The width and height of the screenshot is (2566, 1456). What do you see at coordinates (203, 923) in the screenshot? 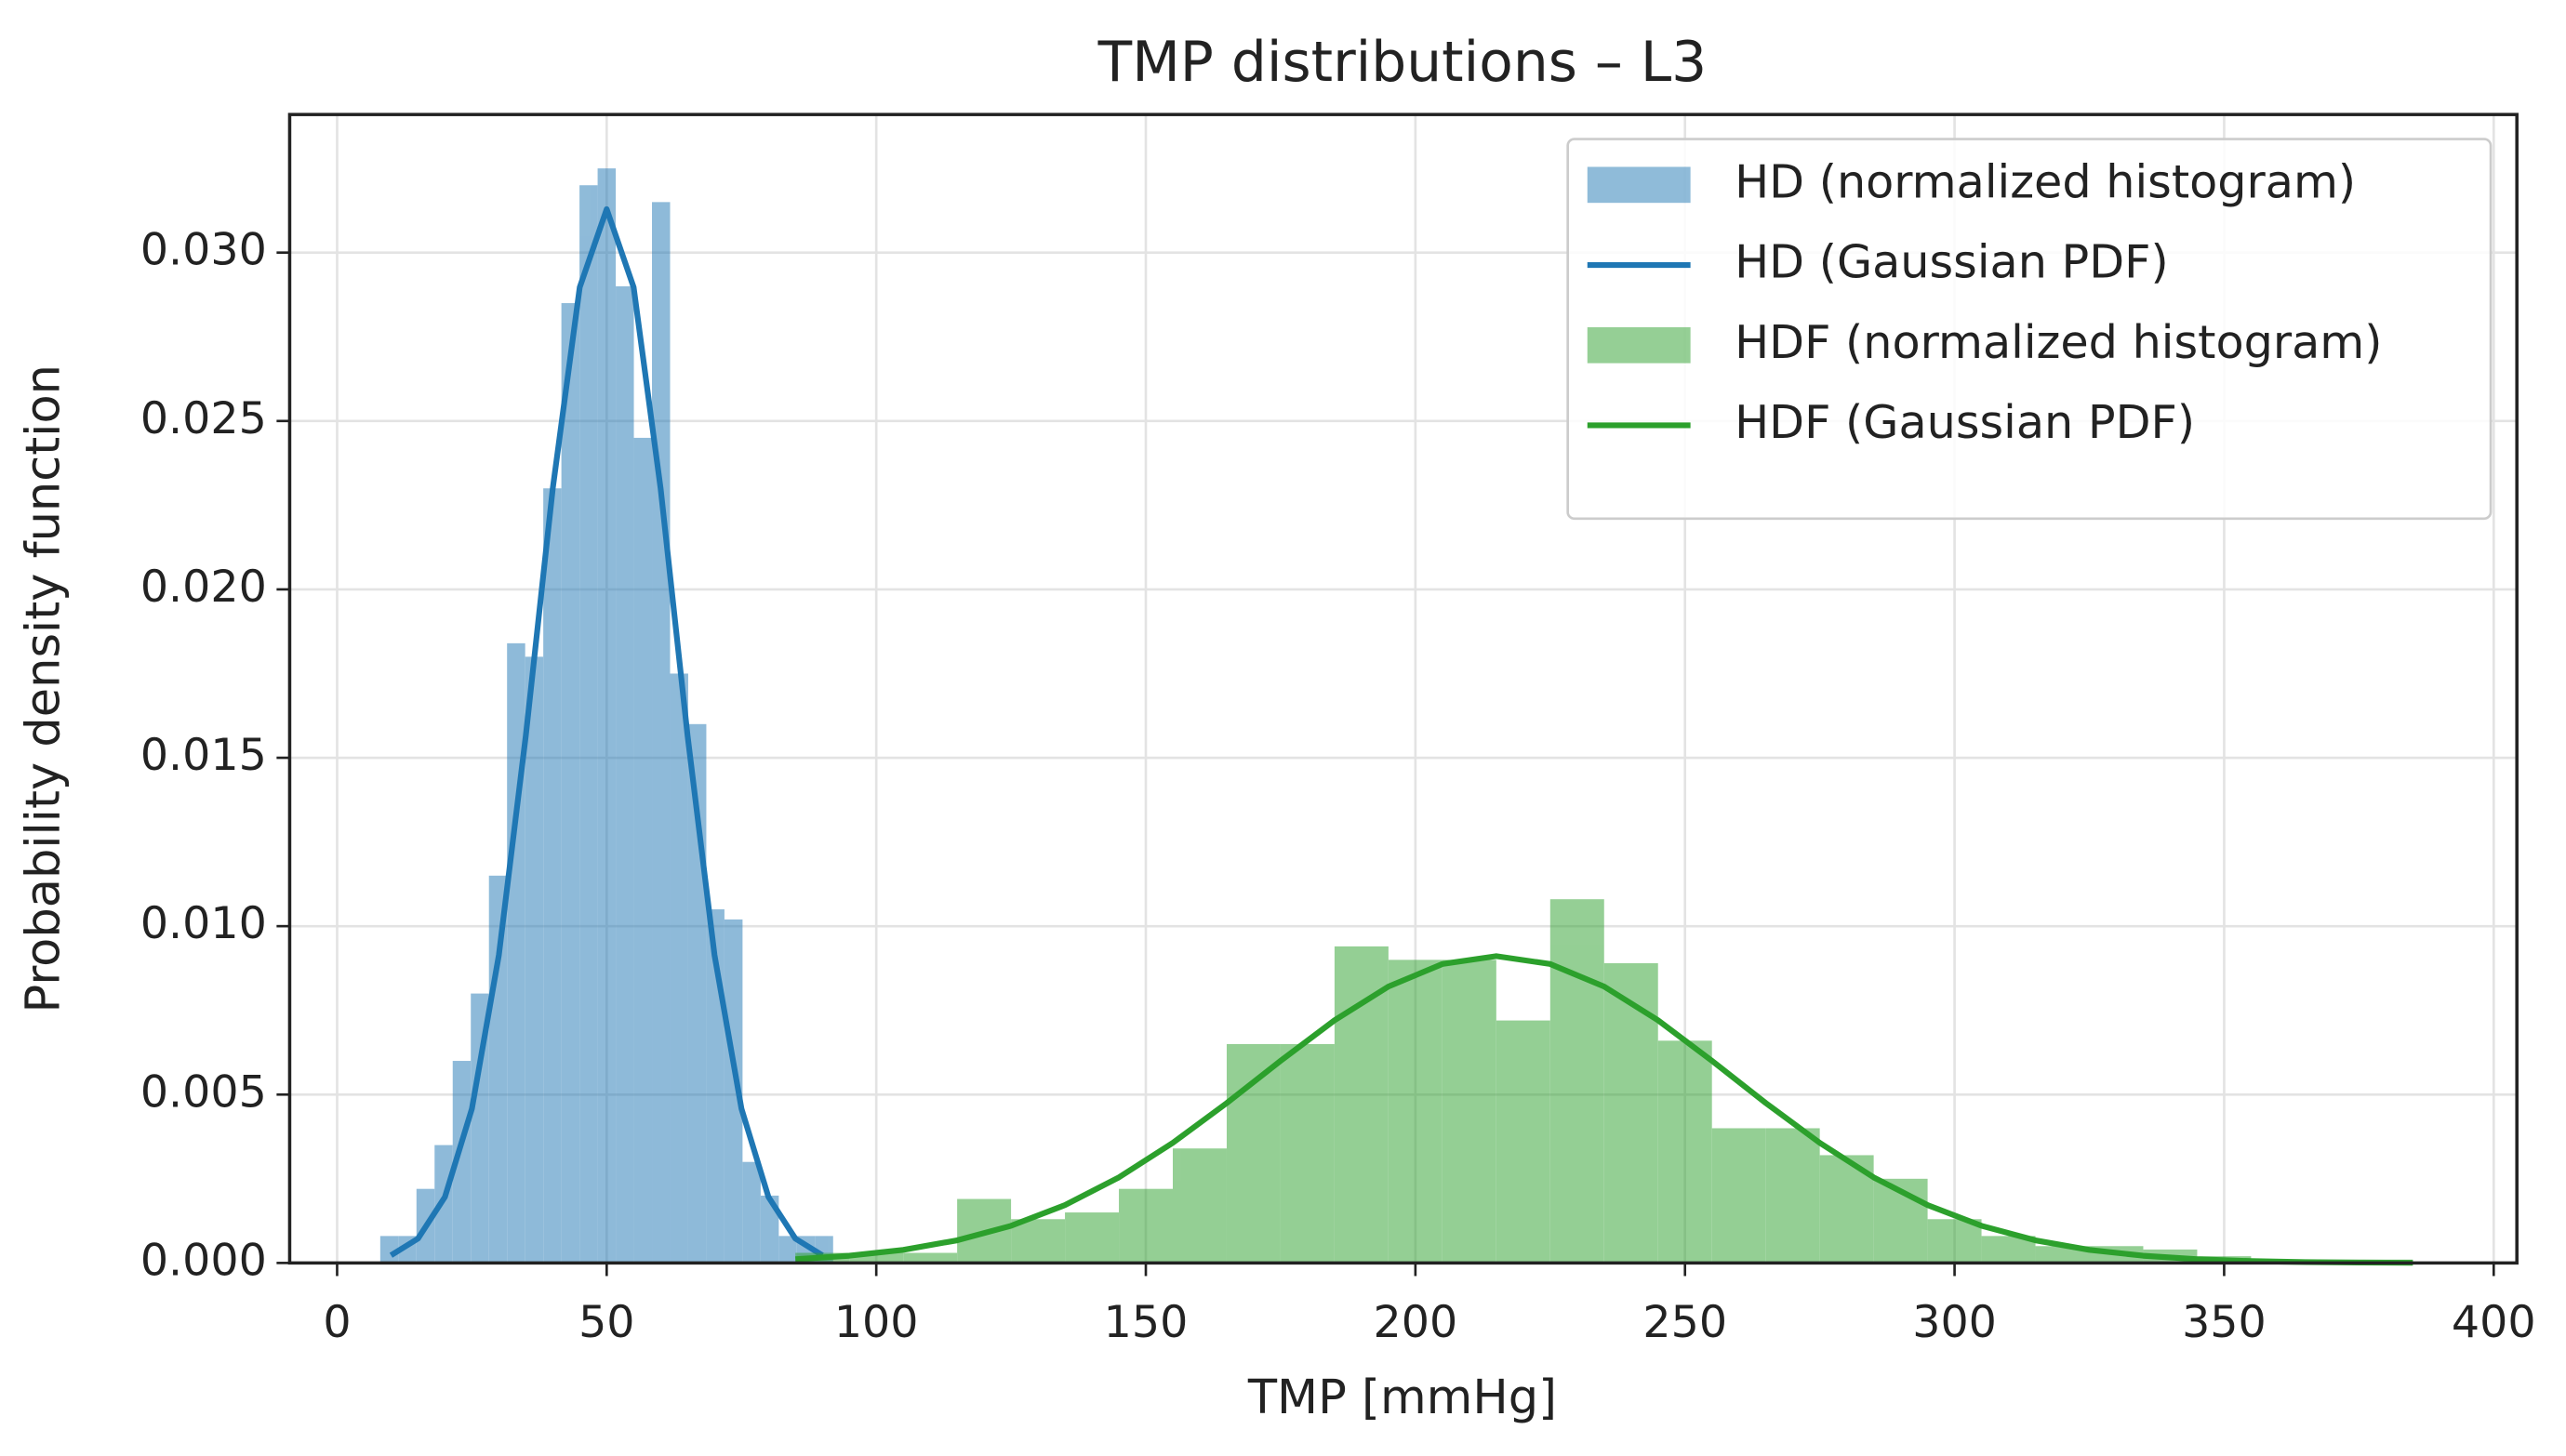
I see `y-tick-label: 0.010` at bounding box center [203, 923].